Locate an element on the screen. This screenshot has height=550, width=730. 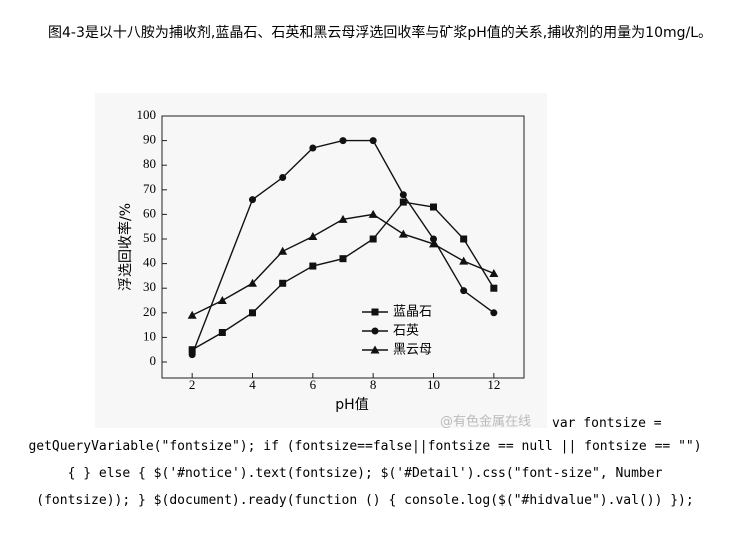
y-tick-label: 70 is located at coordinates (149, 188).